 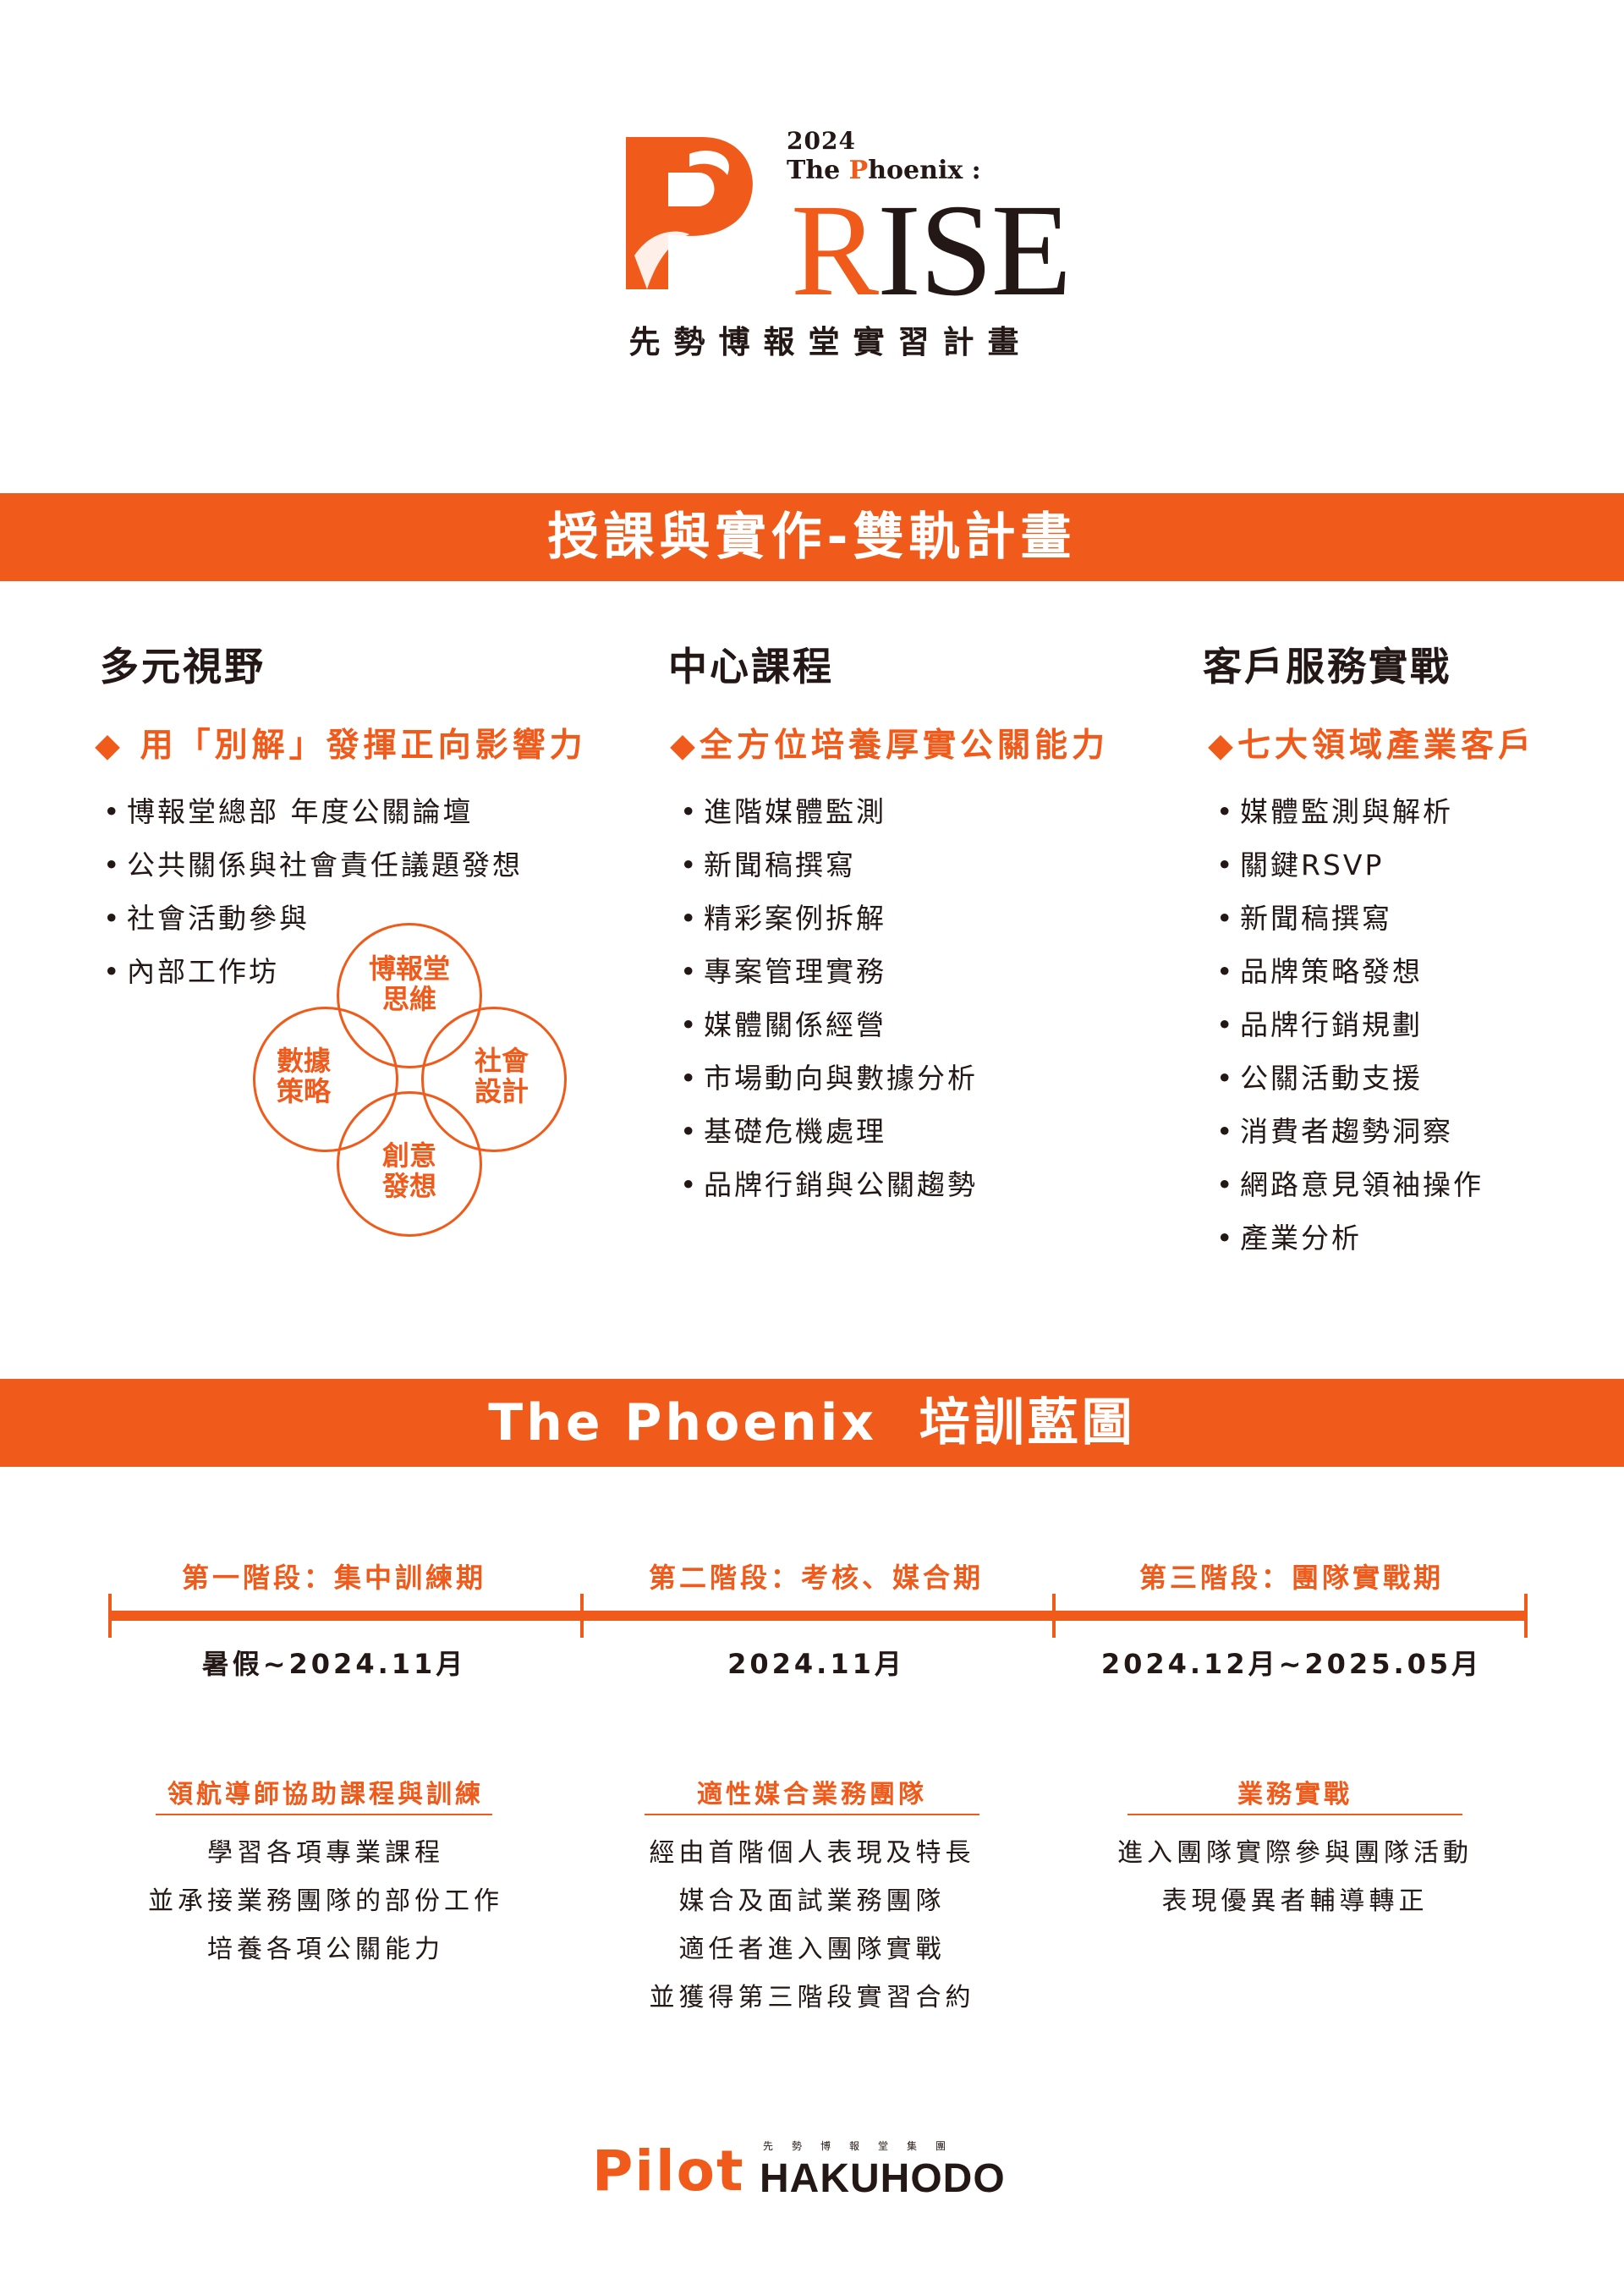 What do you see at coordinates (818, 1616) in the screenshot?
I see `timeline-bar` at bounding box center [818, 1616].